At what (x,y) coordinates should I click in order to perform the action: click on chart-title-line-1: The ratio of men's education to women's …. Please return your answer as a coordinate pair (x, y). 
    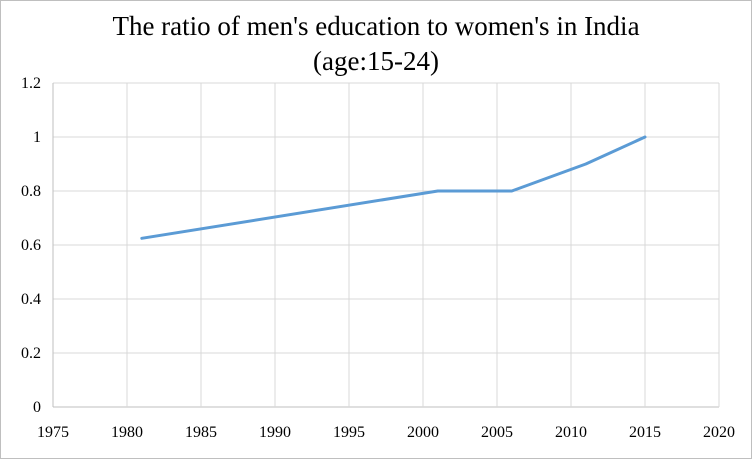
    Looking at the image, I should click on (376, 26).